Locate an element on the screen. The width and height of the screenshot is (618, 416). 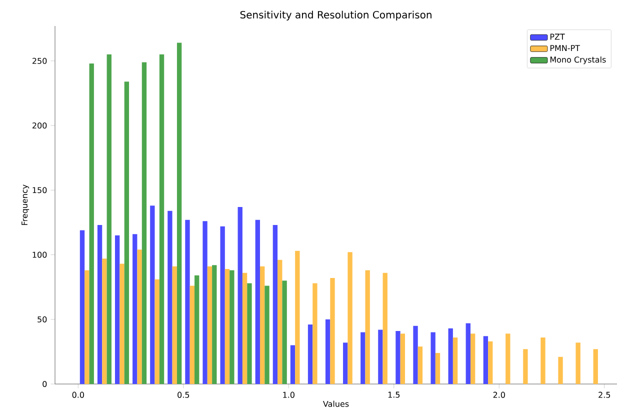
x-tick-label: 0.0 is located at coordinates (78, 395).